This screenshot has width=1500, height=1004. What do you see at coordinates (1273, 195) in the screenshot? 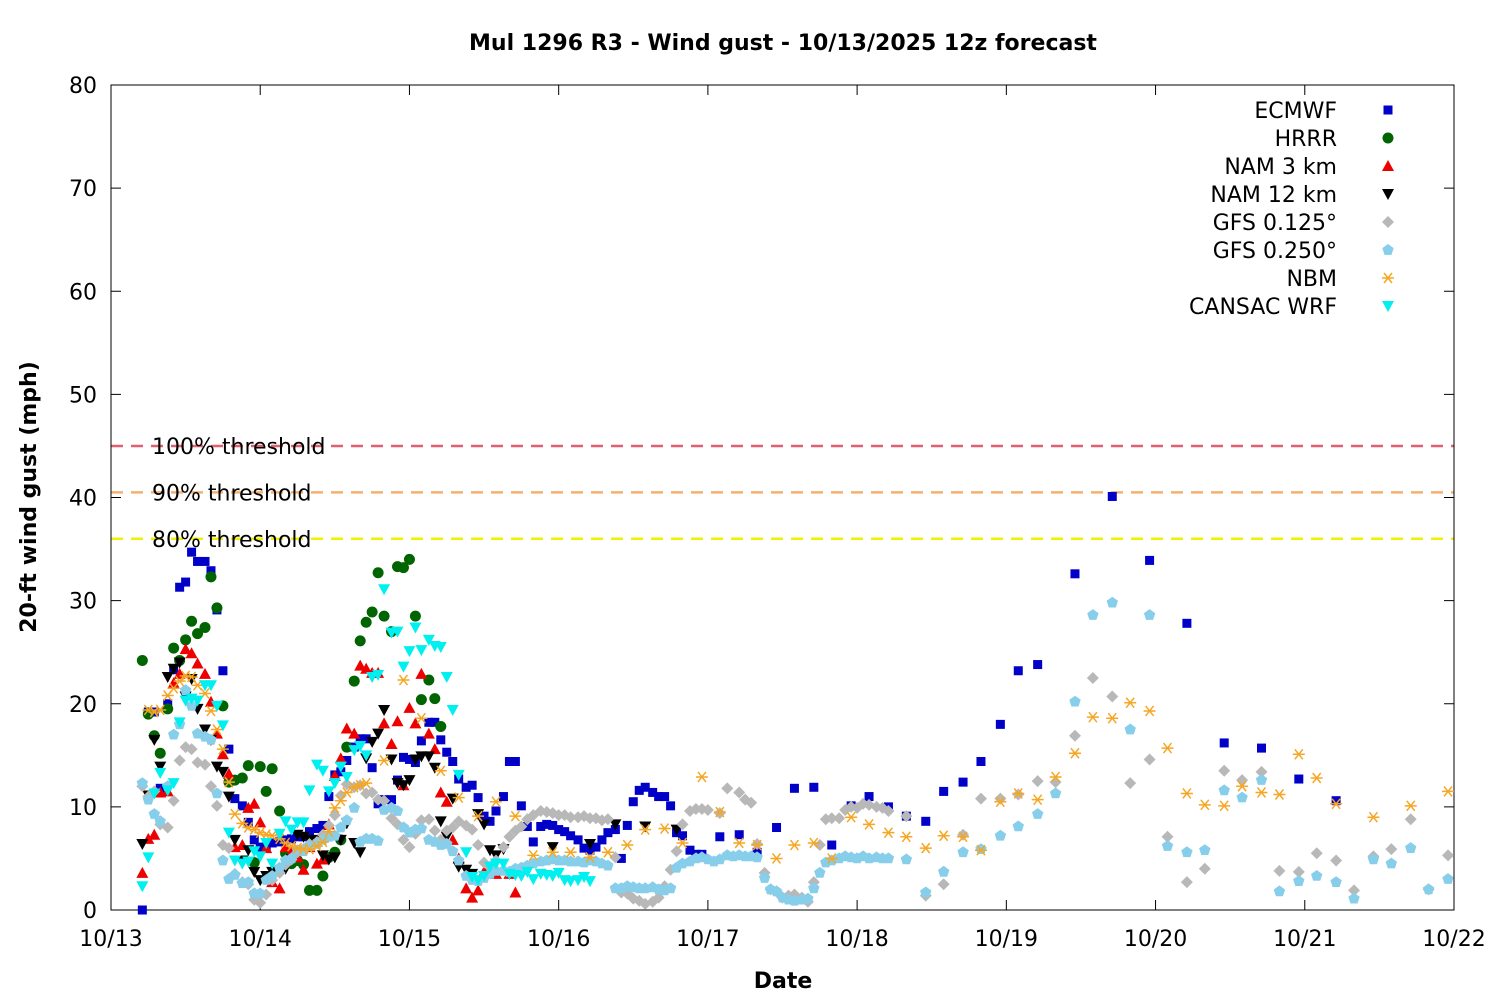
I see `legend-label: NAM 12 km` at bounding box center [1273, 195].